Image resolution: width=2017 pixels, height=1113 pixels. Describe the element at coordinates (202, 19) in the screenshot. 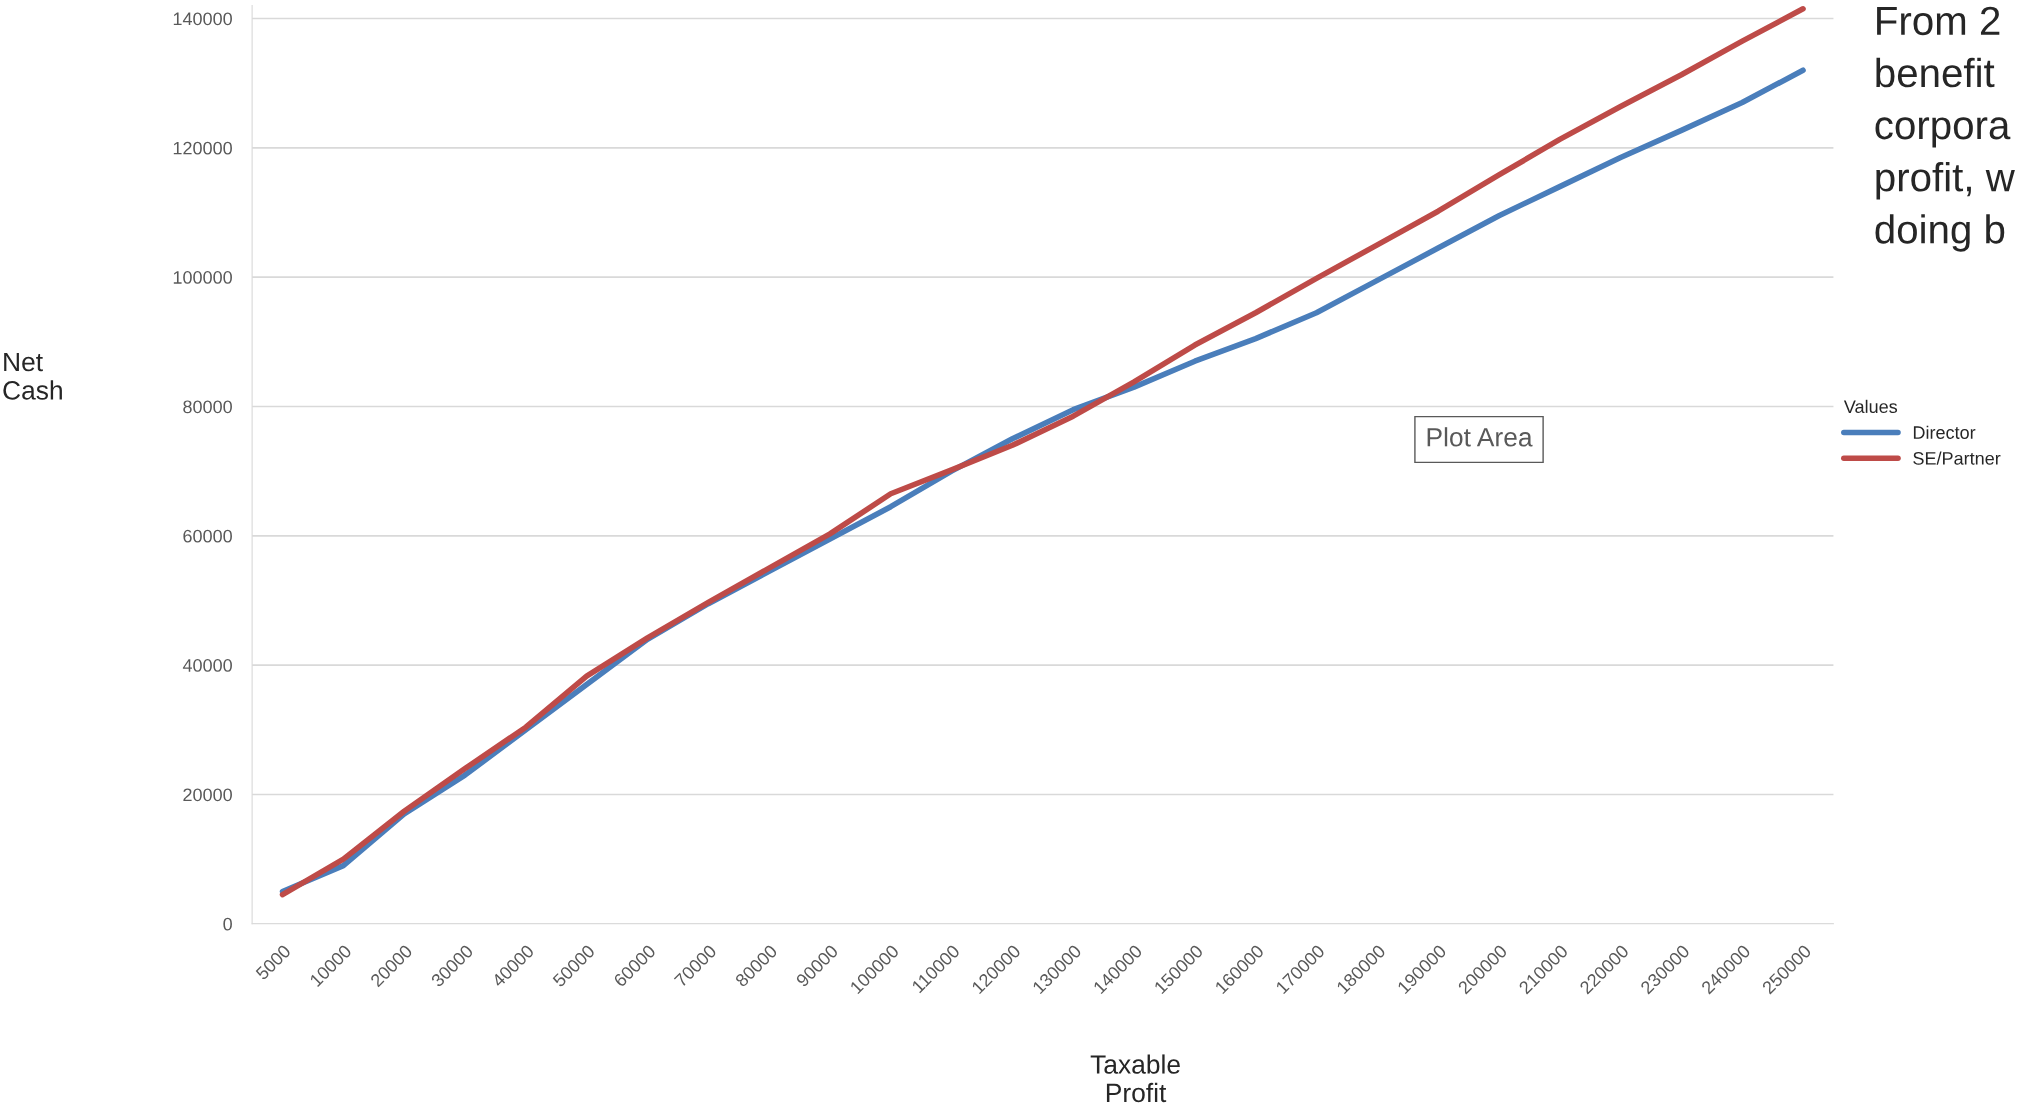

I see `y-tick-label: 140000` at that location.